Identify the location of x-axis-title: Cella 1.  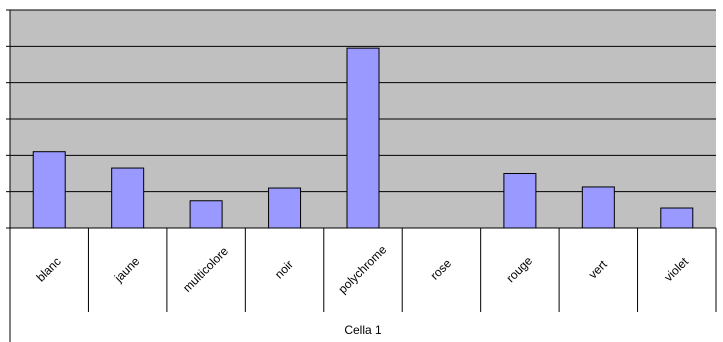
(363, 330).